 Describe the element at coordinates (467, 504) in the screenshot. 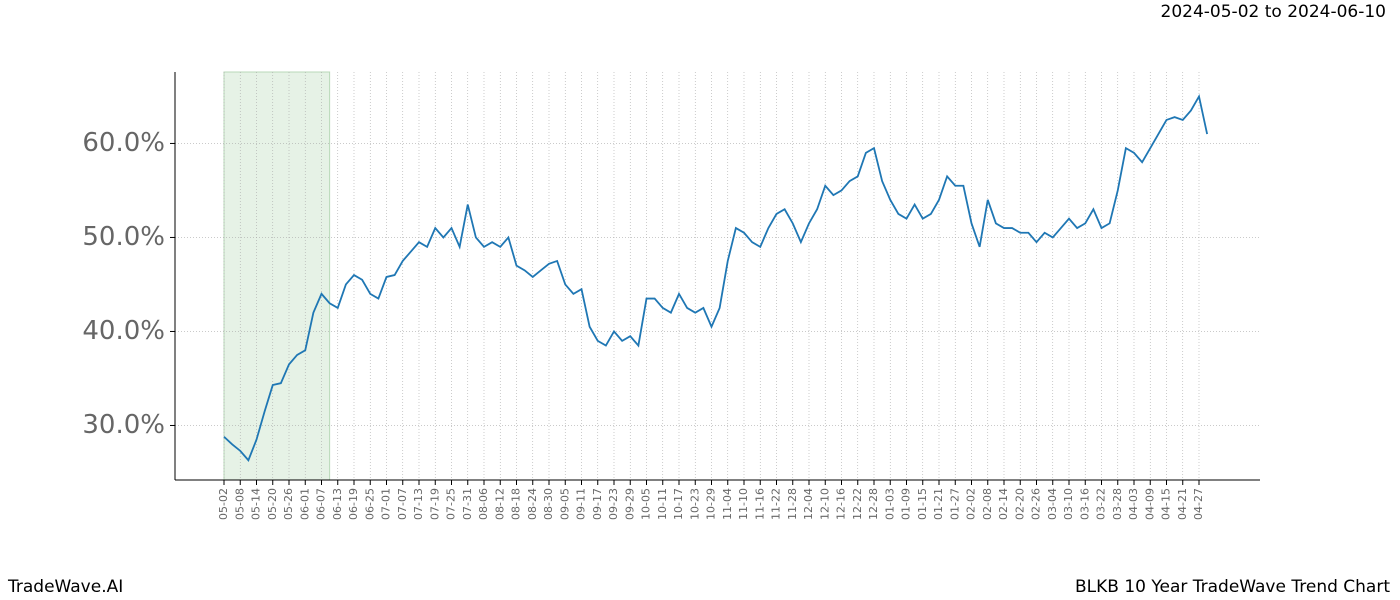

I see `x-tick-label: 07-31` at that location.